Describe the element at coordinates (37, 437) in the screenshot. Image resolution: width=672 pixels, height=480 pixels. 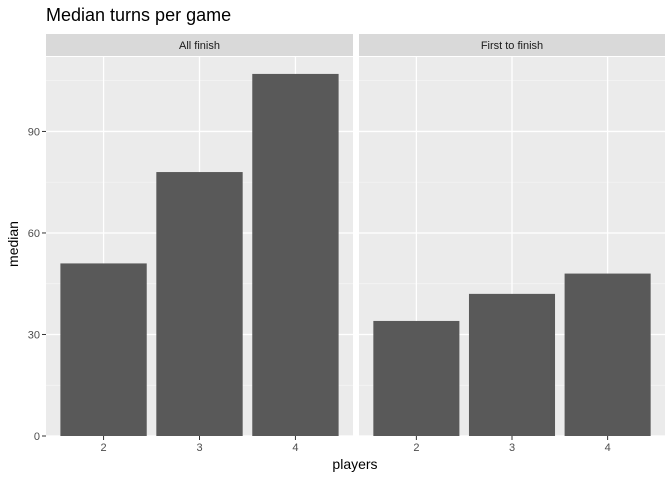
I see `y-tick-label: 0` at that location.